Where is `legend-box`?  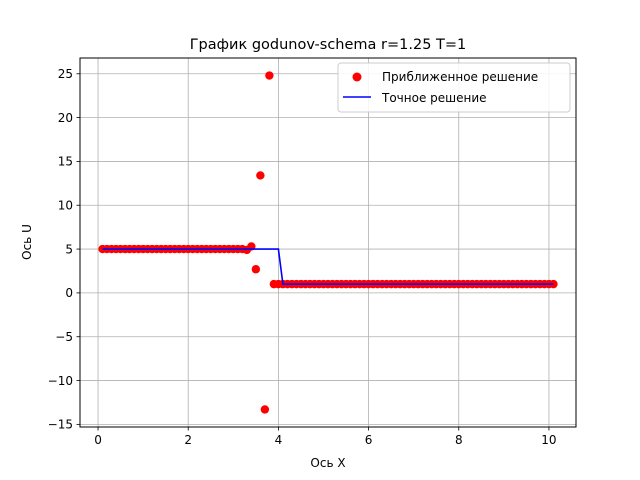
legend-box is located at coordinates (454, 87).